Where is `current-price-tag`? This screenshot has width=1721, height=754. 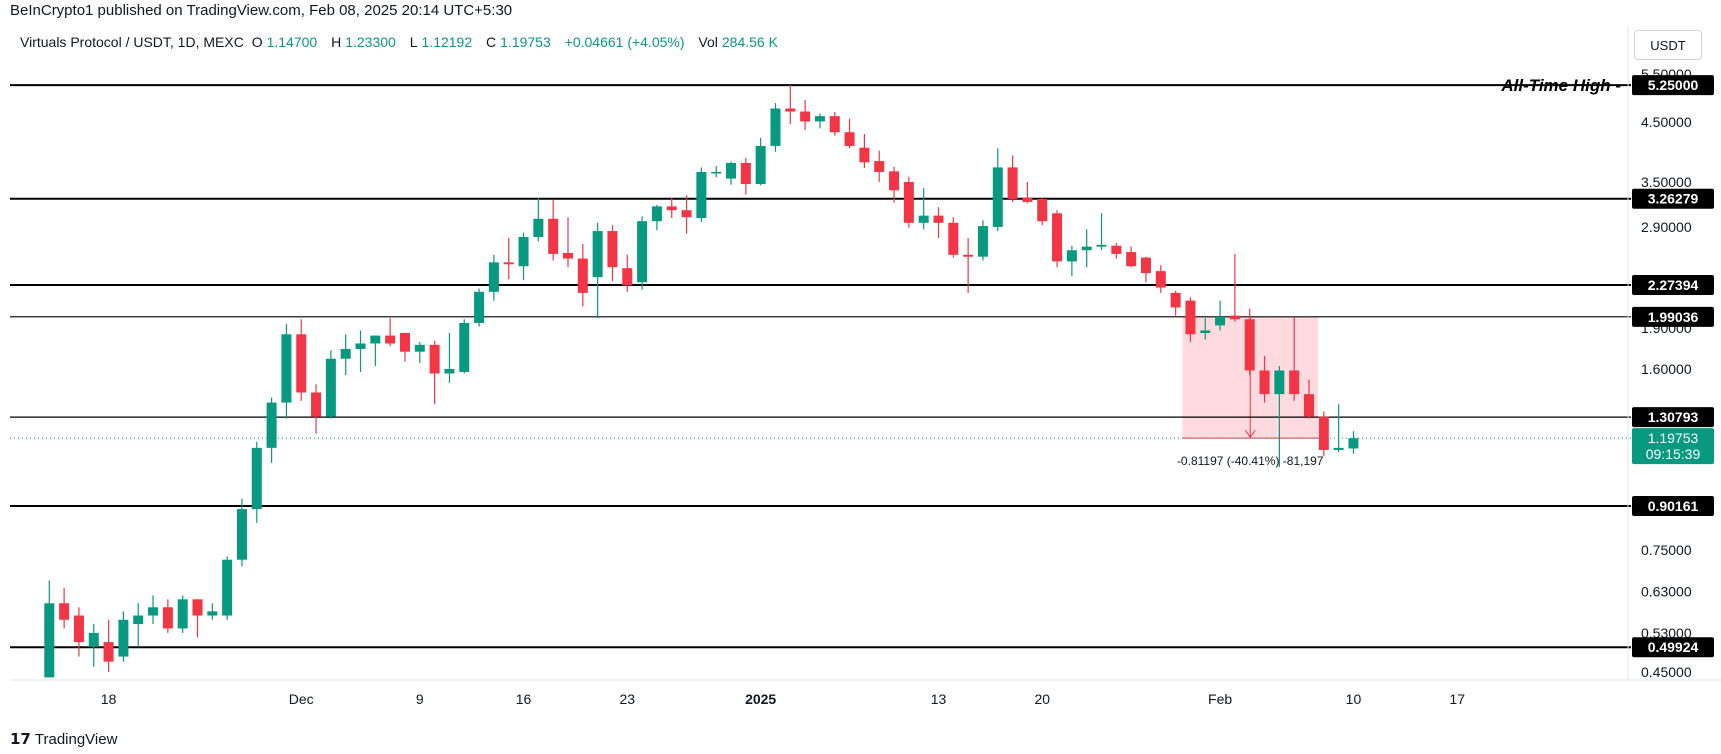
current-price-tag is located at coordinates (1673, 446).